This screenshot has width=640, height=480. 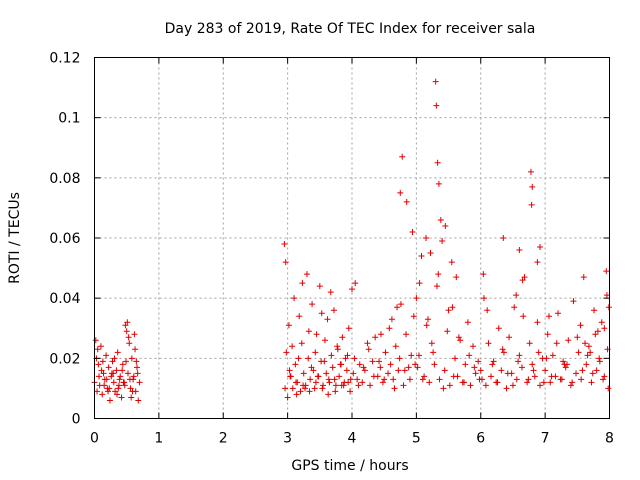 I want to click on y-tick-label: 0.12, so click(x=64, y=59).